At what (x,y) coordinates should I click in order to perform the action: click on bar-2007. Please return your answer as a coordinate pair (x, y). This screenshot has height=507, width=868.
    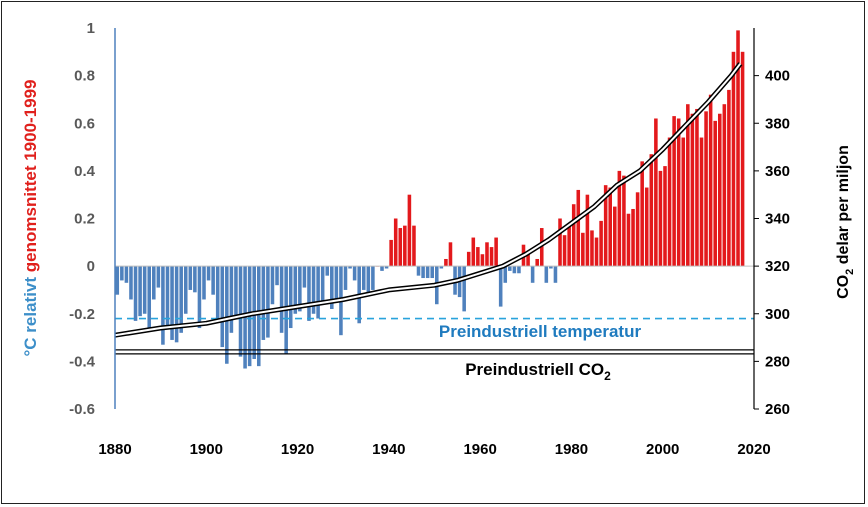
    Looking at the image, I should click on (697, 187).